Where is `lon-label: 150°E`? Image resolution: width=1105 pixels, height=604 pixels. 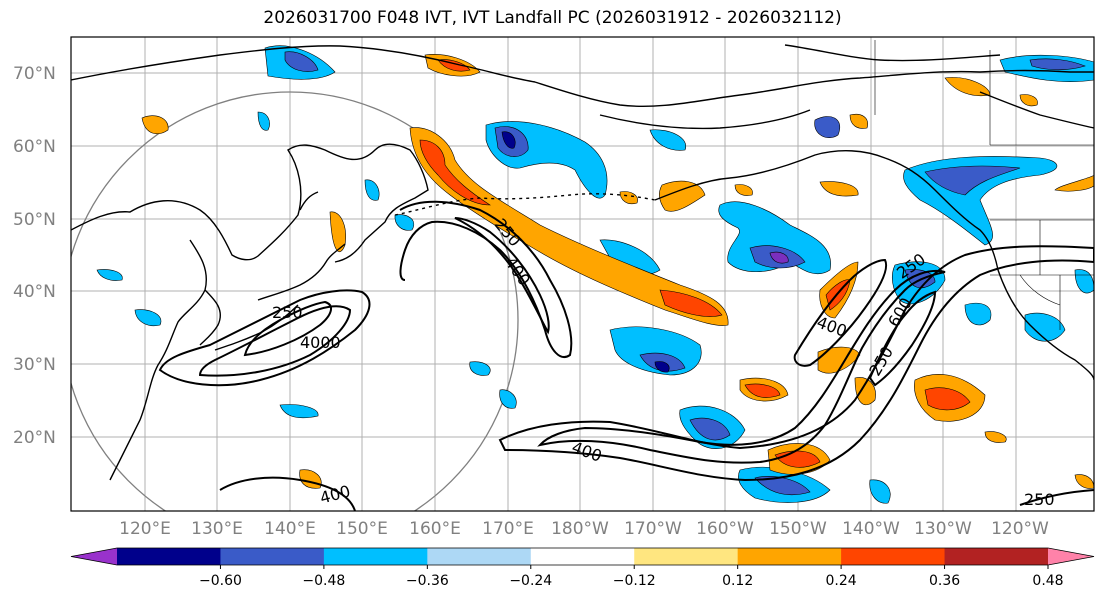
lon-label: 150°E is located at coordinates (362, 529).